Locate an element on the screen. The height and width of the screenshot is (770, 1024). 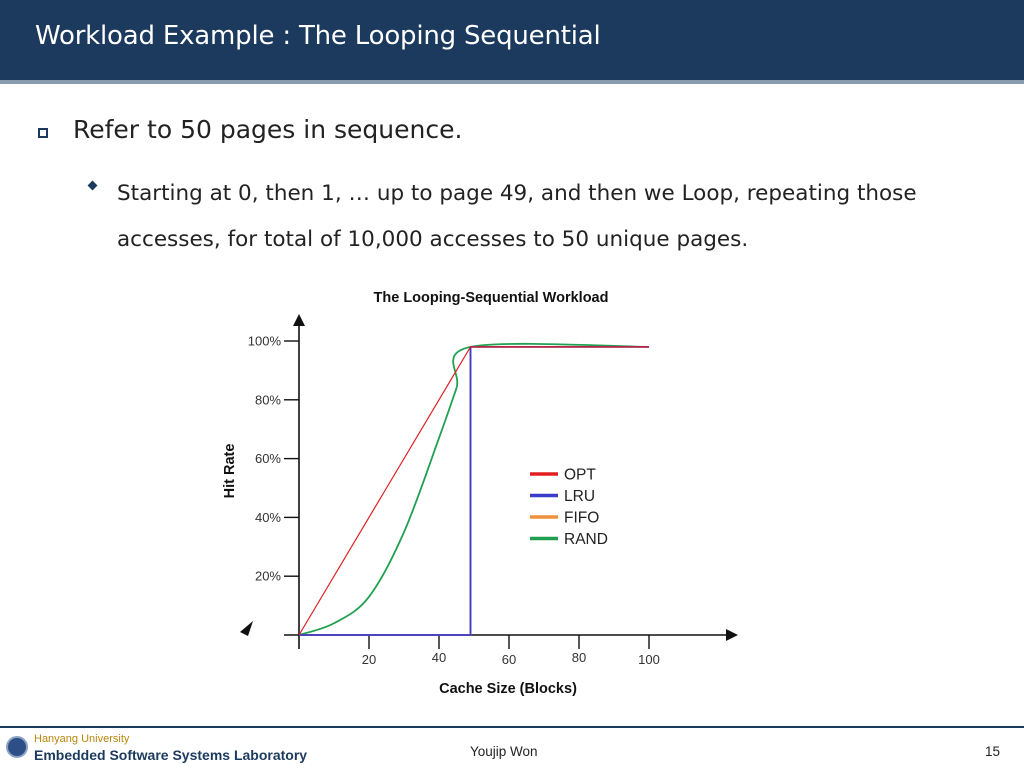
y-axis-label: Hit Rate is located at coordinates (230, 471).